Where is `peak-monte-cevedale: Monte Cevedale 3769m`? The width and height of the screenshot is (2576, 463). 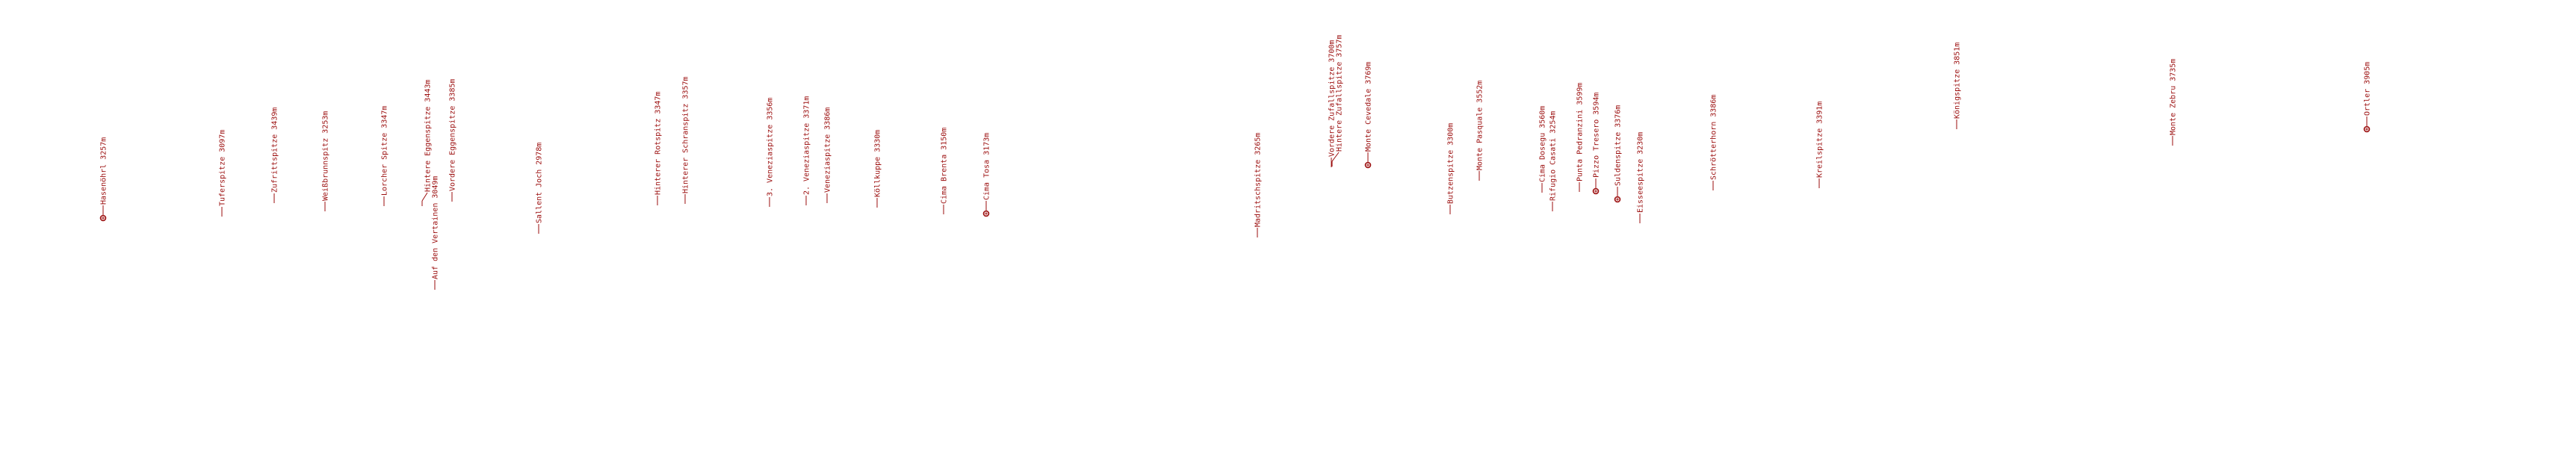
peak-monte-cevedale: Monte Cevedale 3769m is located at coordinates (1369, 116).